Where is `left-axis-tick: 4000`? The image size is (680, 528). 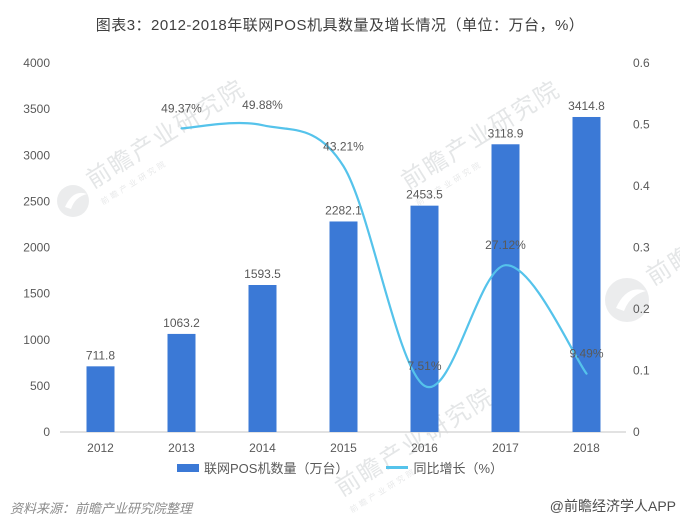
left-axis-tick: 4000 is located at coordinates (36, 63).